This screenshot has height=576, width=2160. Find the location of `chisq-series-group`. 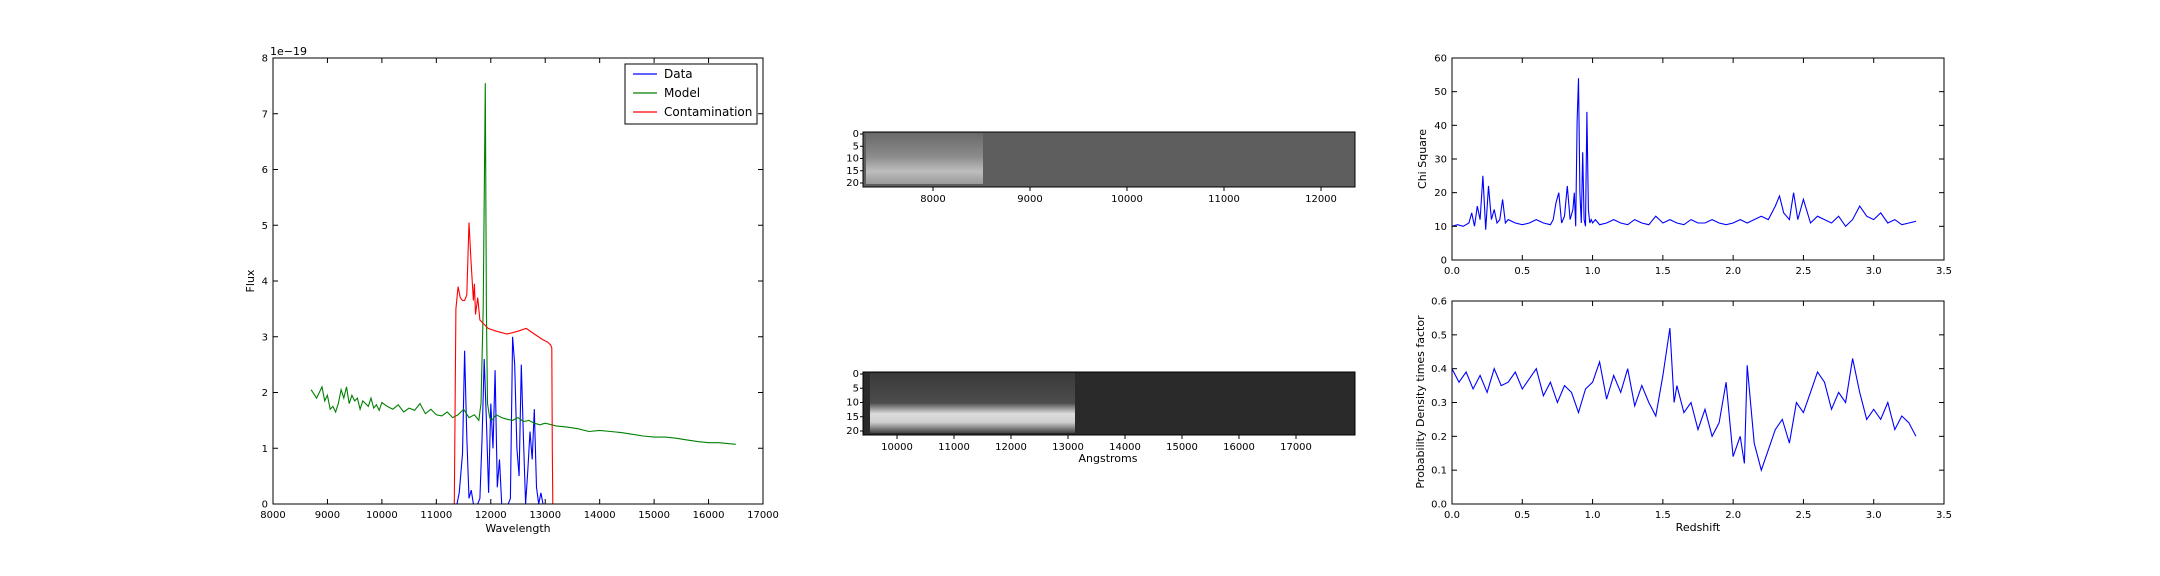

chisq-series-group is located at coordinates (1684, 154).